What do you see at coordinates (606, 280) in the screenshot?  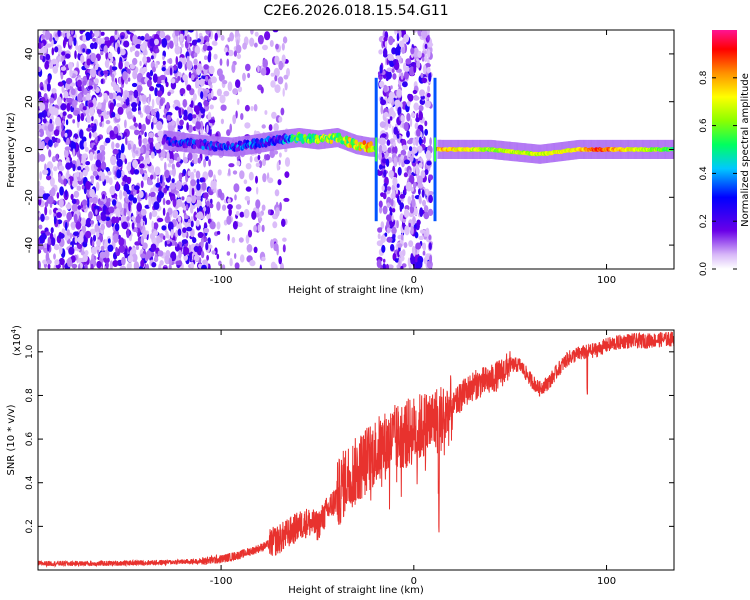 I see `spectrogram-xtick-label: 100` at bounding box center [606, 280].